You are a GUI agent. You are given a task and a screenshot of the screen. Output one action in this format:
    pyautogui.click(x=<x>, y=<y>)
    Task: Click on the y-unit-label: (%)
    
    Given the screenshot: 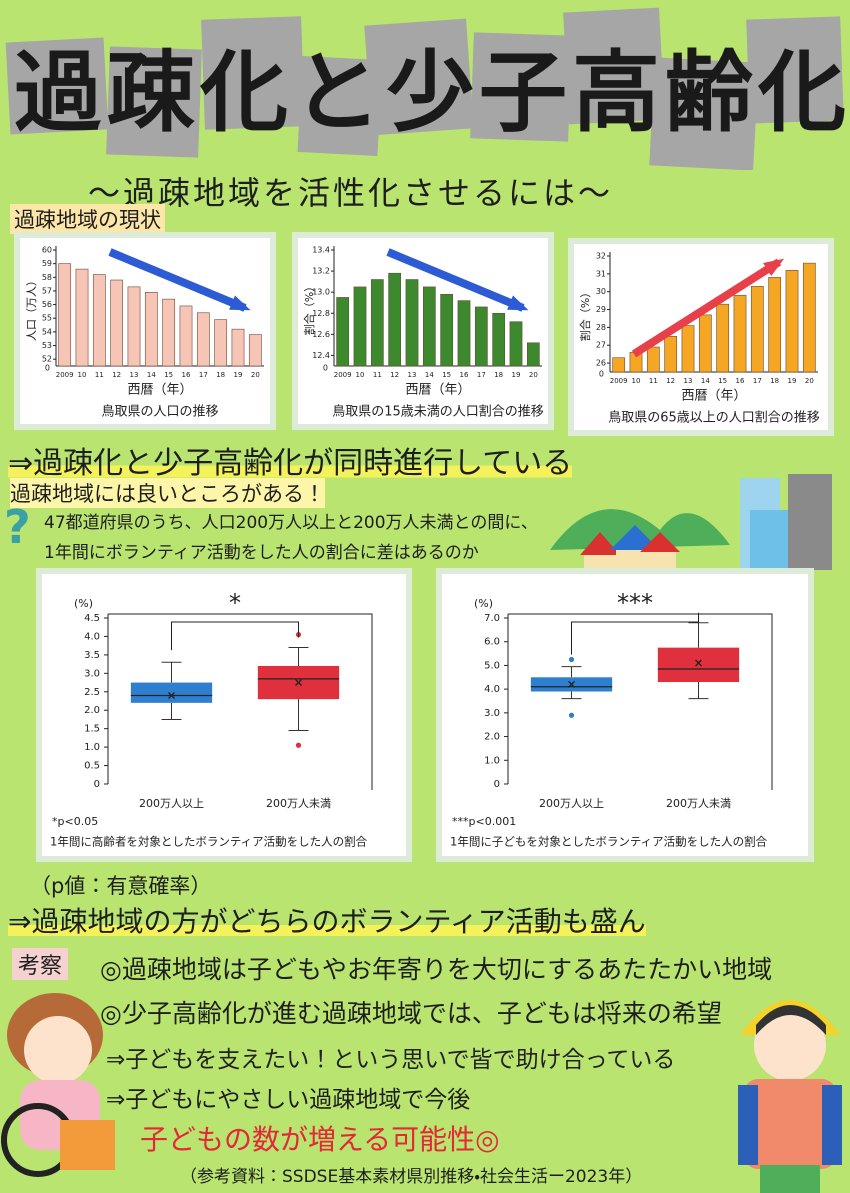 What is the action you would take?
    pyautogui.click(x=483, y=603)
    